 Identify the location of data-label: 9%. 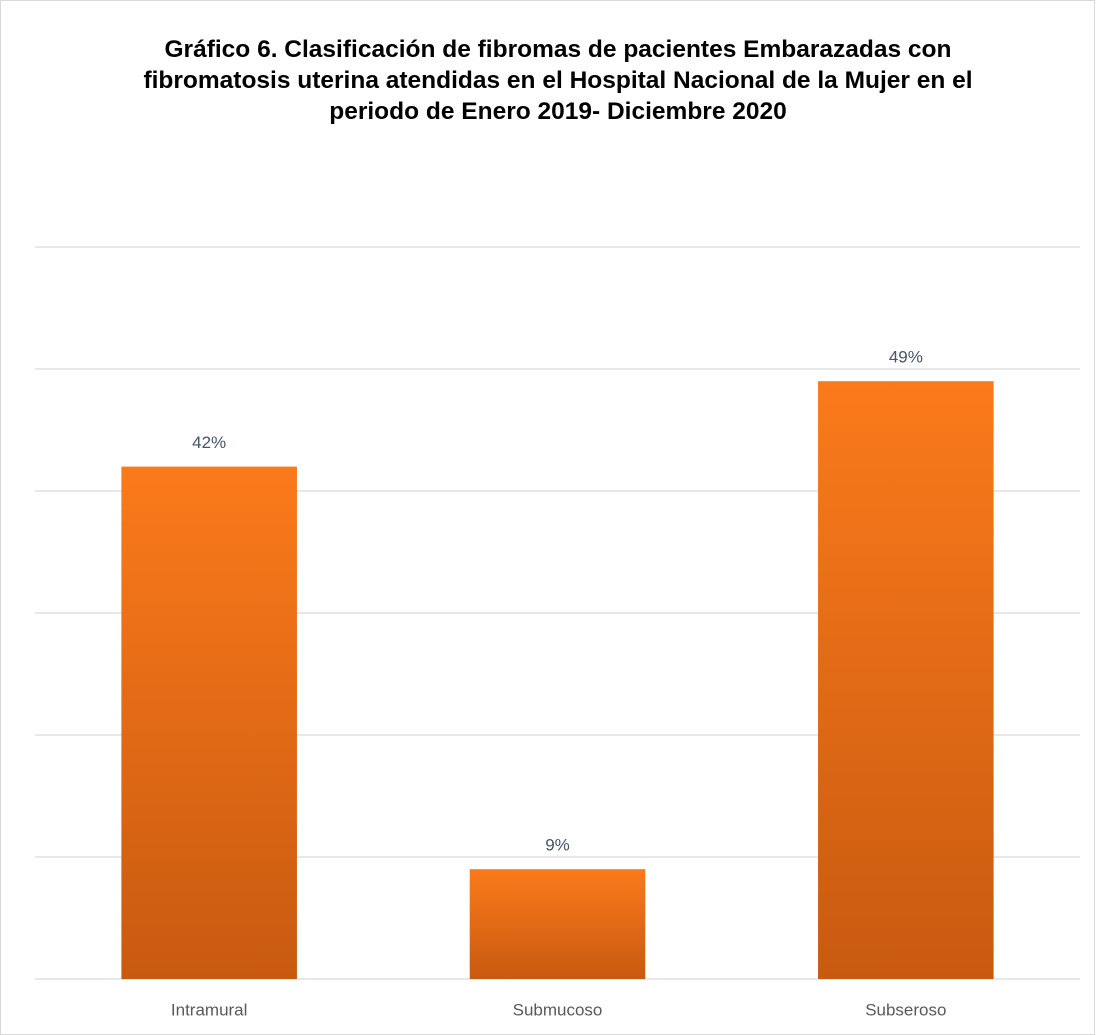
(557, 845).